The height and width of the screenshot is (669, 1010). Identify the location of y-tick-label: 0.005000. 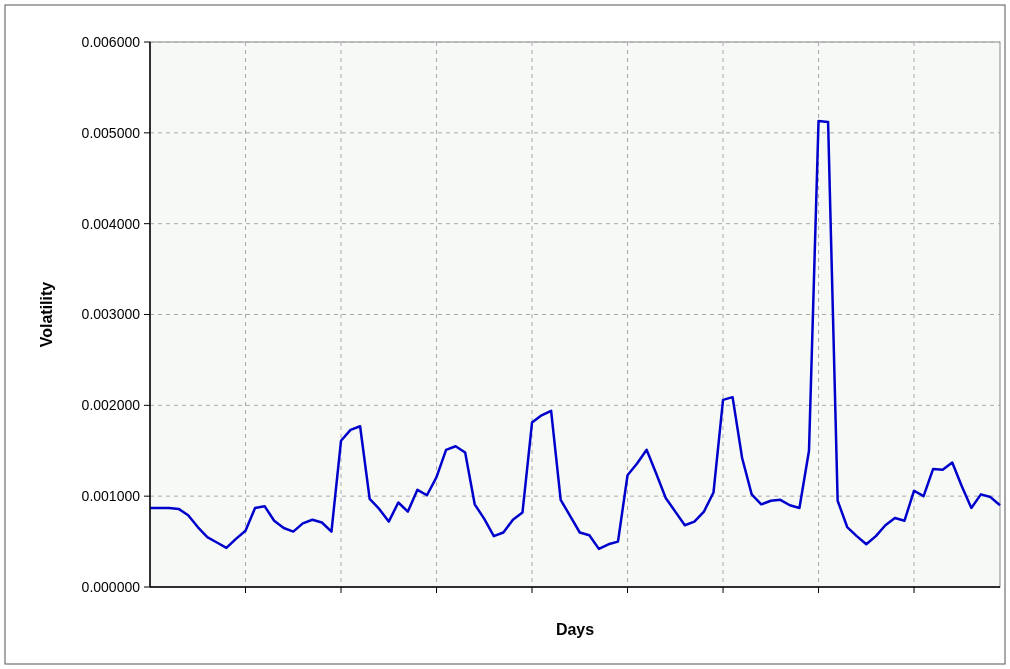
(111, 132).